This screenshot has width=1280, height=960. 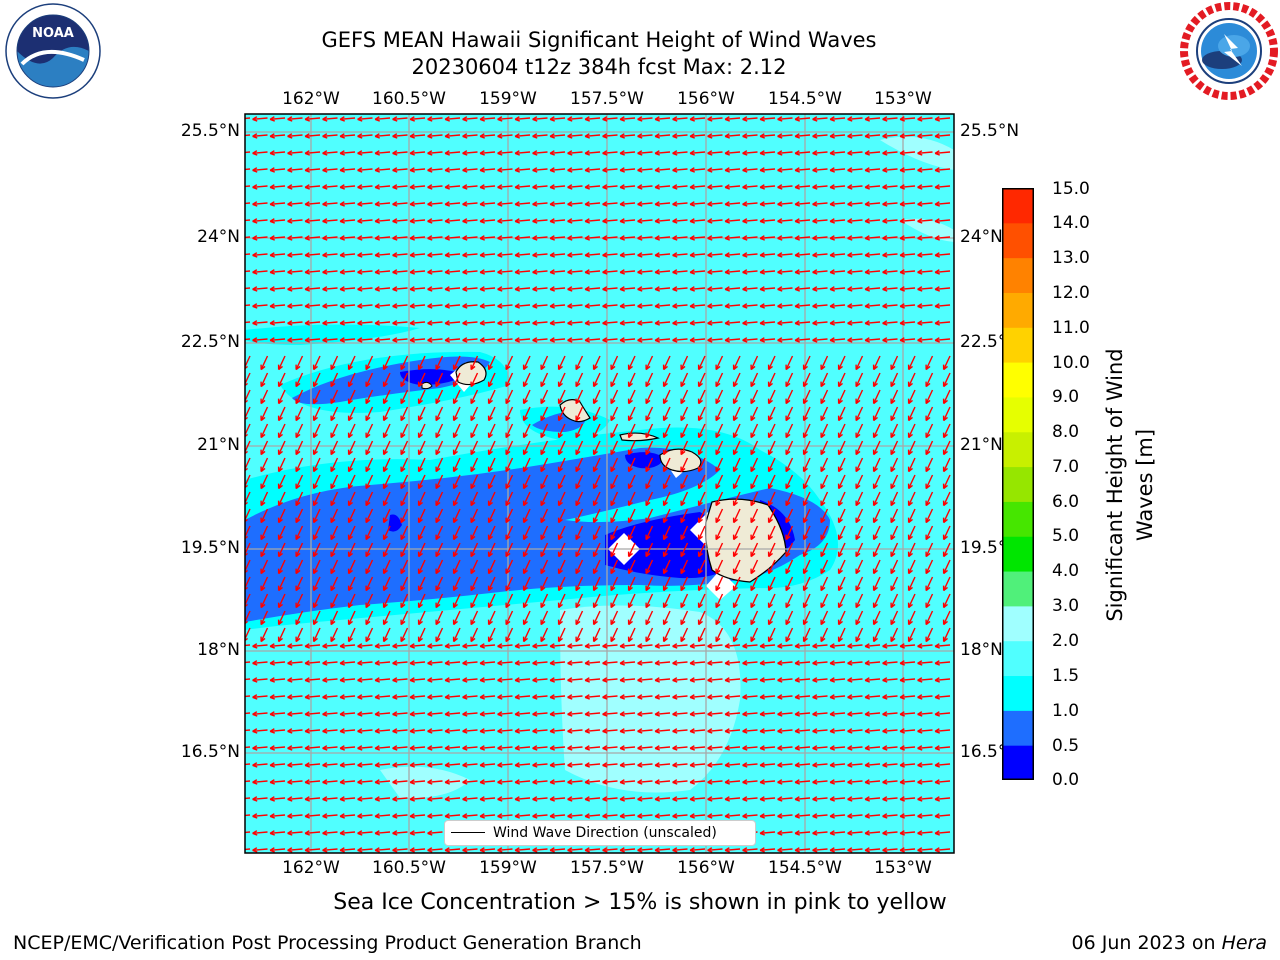 What do you see at coordinates (1018, 762) in the screenshot?
I see `colorbar-segment` at bounding box center [1018, 762].